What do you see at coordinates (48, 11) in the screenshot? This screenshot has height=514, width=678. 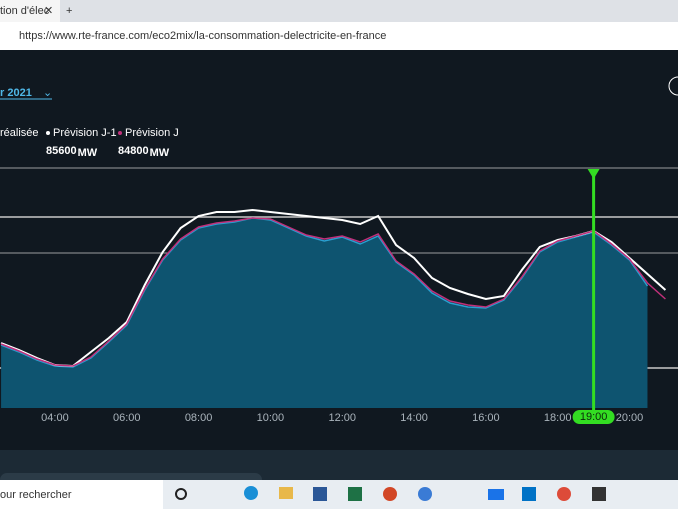 I see `tab-close: ✕` at bounding box center [48, 11].